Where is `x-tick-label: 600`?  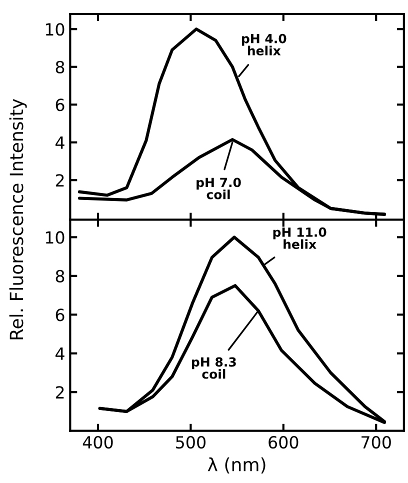
x-tick-label: 600 is located at coordinates (283, 442).